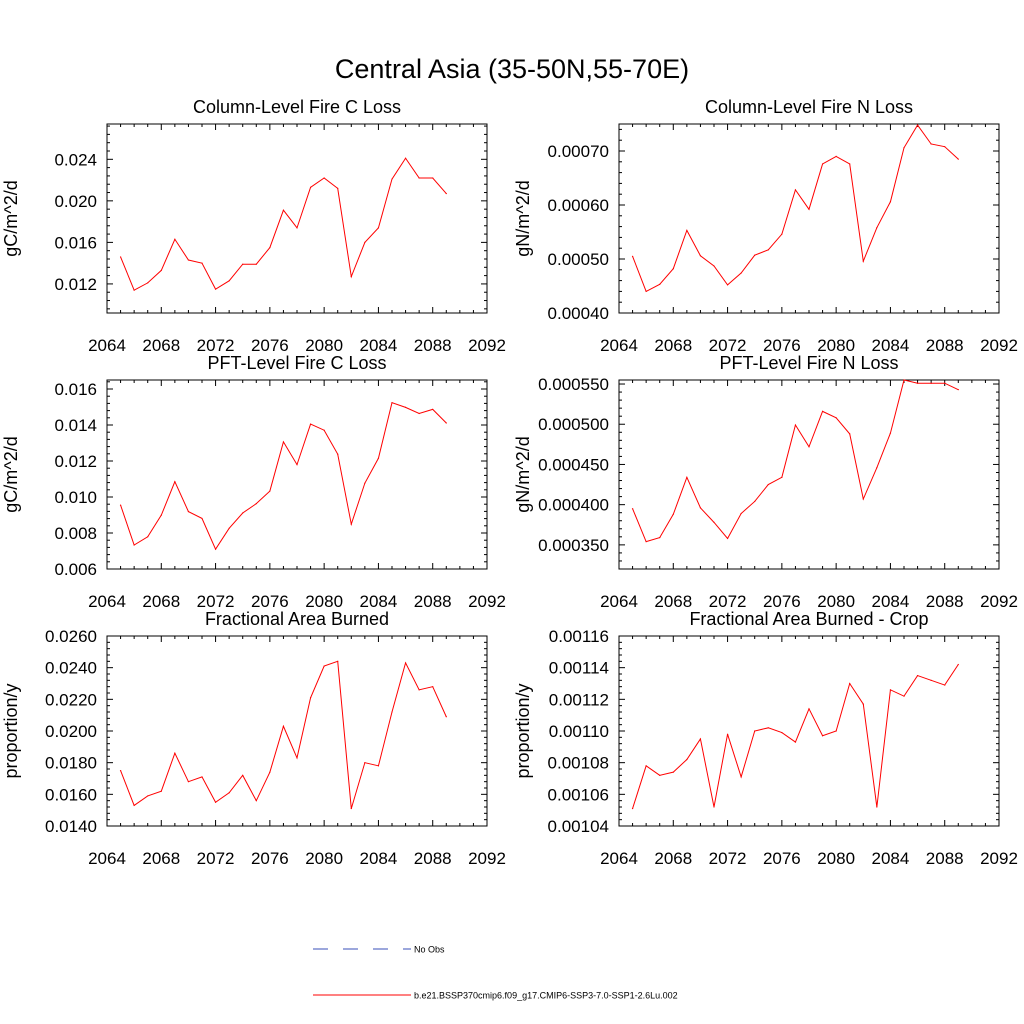 This screenshot has width=1024, height=1024. I want to click on y-tick-label: 0.0140, so click(71, 826).